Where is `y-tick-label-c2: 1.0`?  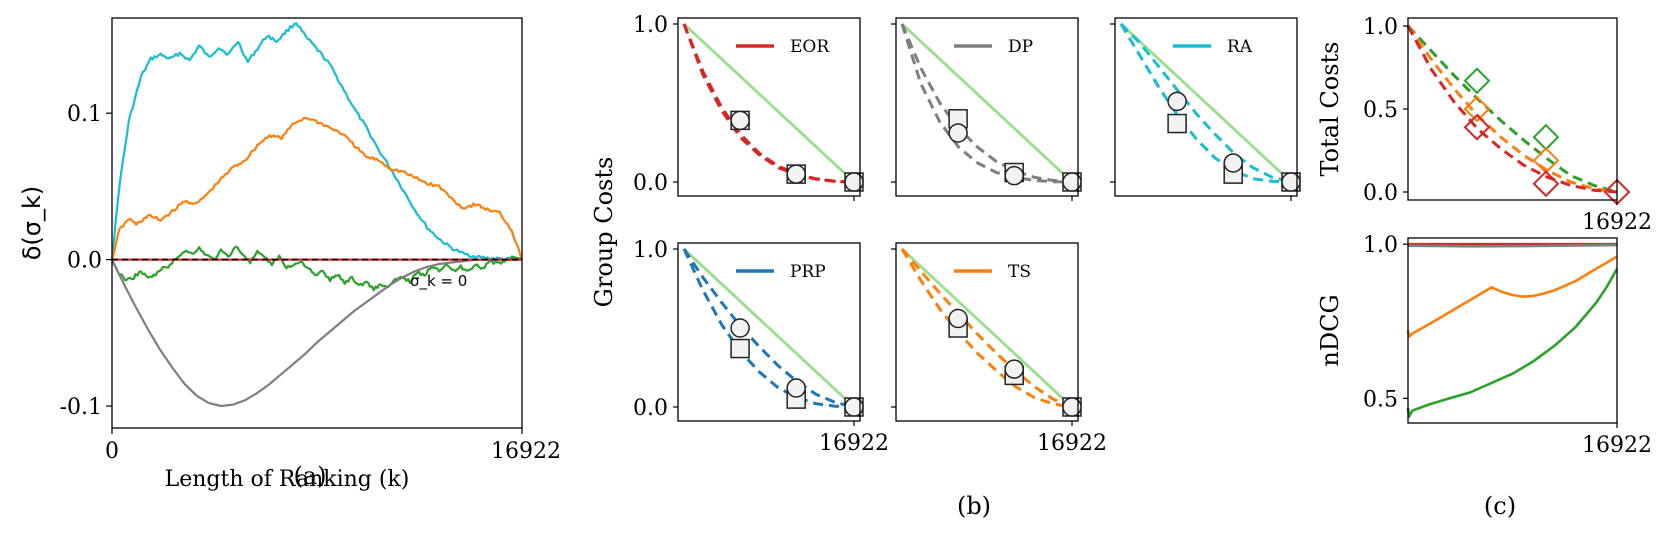
y-tick-label-c2: 1.0 is located at coordinates (1380, 245).